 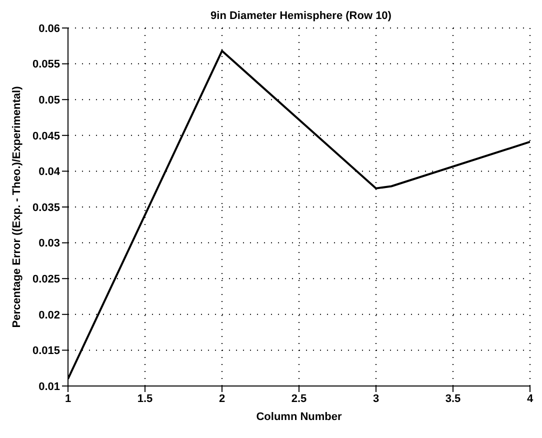 What do you see at coordinates (49, 100) in the screenshot?
I see `y-tick-label: 0.05` at bounding box center [49, 100].